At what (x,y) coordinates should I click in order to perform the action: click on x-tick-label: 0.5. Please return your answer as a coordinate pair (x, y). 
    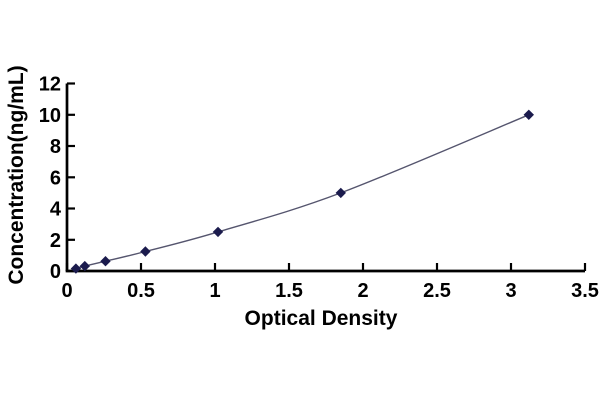
    Looking at the image, I should click on (141, 291).